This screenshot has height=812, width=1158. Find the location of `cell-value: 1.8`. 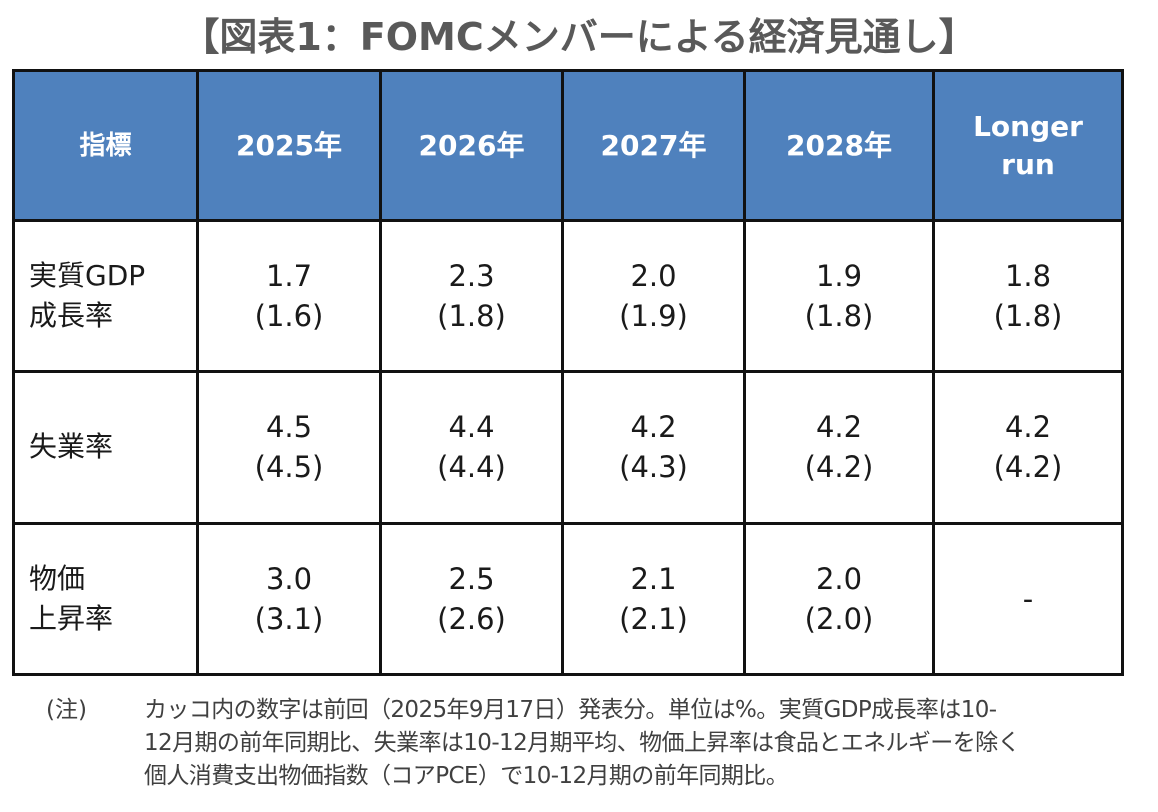

cell-value: 1.8 is located at coordinates (1028, 276).